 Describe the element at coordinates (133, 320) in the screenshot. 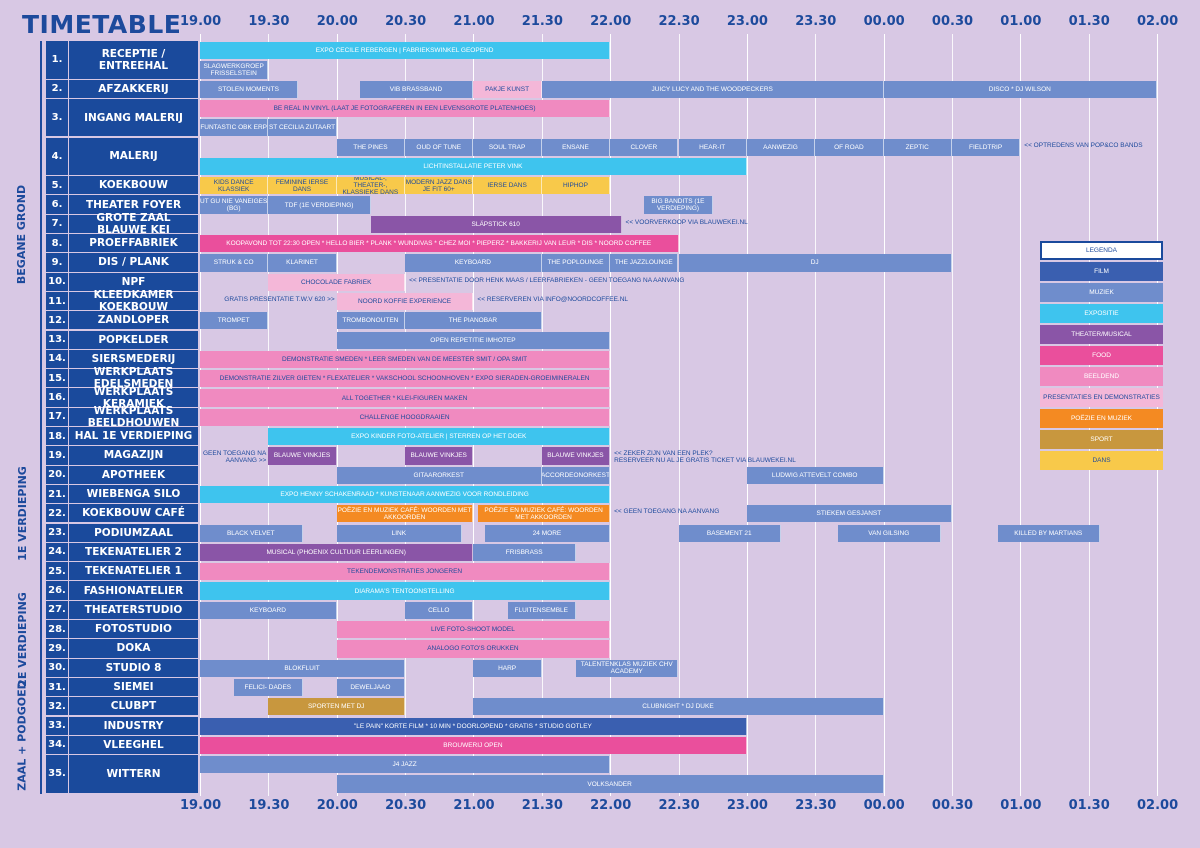

I see `room-name: ZANDLOPER` at that location.